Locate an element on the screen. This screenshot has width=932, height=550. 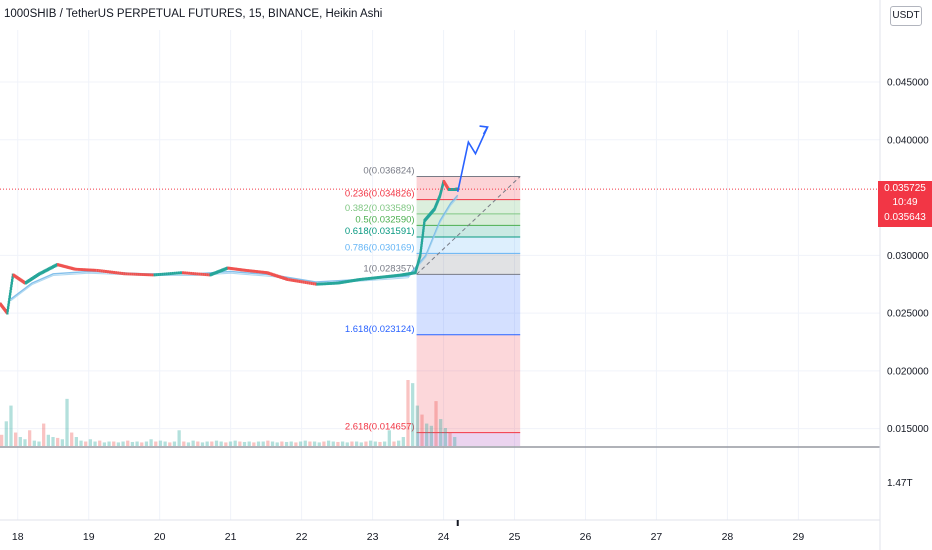
fib-level-label: 0.786(0.030169) is located at coordinates (380, 247).